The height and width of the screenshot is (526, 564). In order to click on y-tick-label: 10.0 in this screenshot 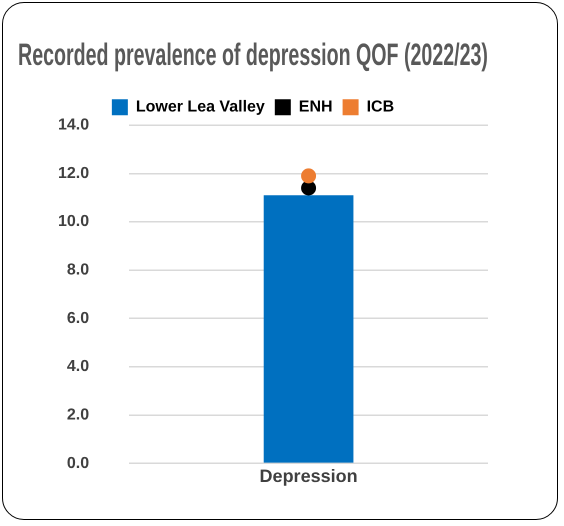, I will do `click(74, 221)`.